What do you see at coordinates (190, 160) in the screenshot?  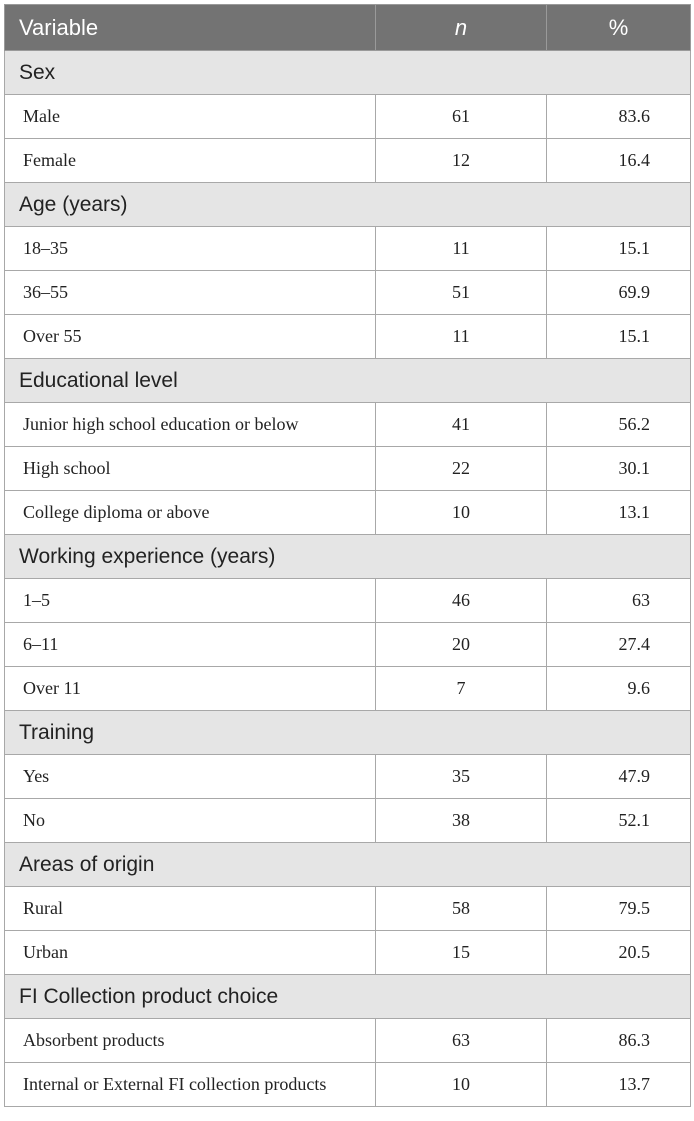 I see `row-label: Female` at bounding box center [190, 160].